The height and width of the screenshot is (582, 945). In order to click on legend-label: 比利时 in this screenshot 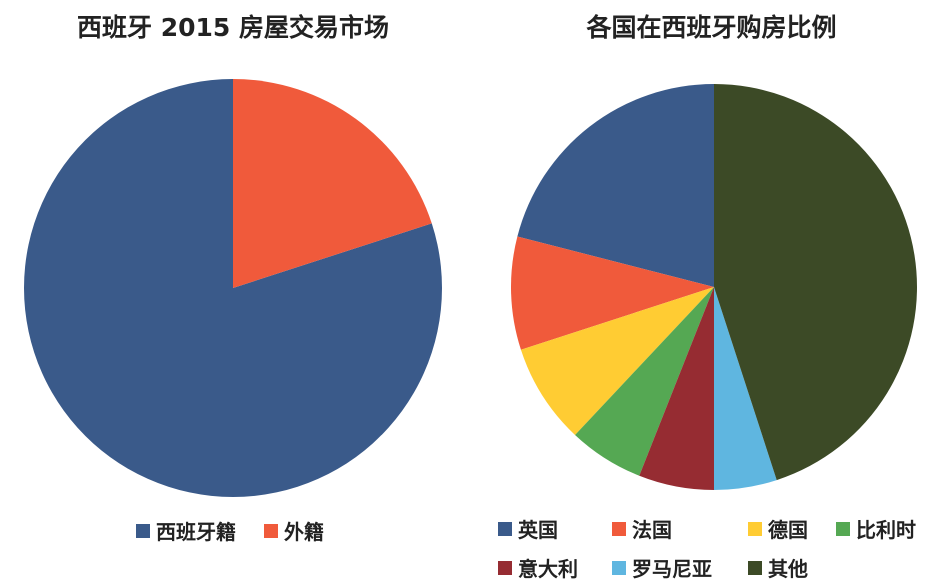, I will do `click(886, 530)`.